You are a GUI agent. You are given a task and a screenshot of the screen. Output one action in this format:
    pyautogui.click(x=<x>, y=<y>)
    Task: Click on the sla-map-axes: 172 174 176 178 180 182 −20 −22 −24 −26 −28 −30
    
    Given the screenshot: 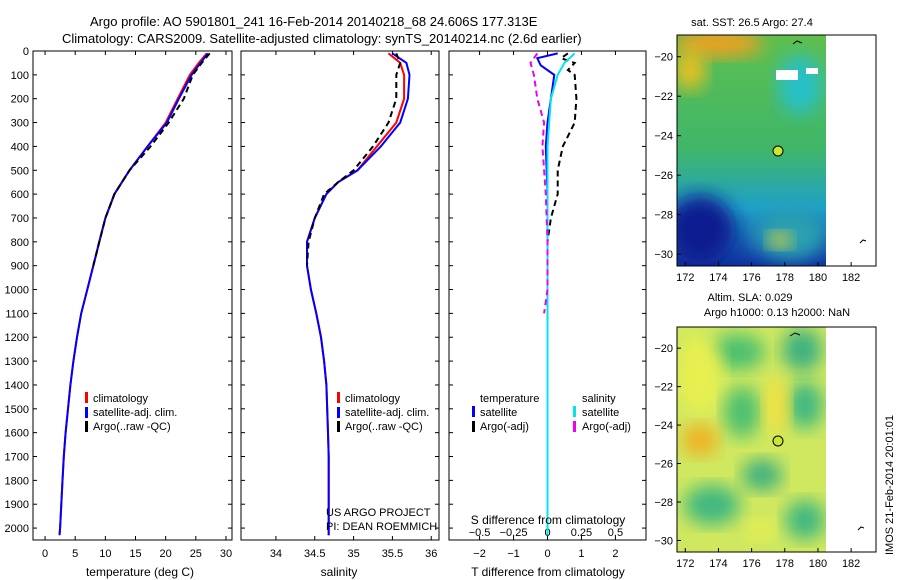 What is the action you would take?
    pyautogui.click(x=757, y=456)
    